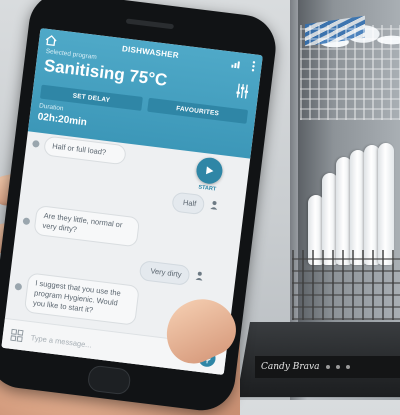 The width and height of the screenshot is (400, 415). What do you see at coordinates (62, 119) in the screenshot?
I see `duration-value: 02h:20min` at bounding box center [62, 119].